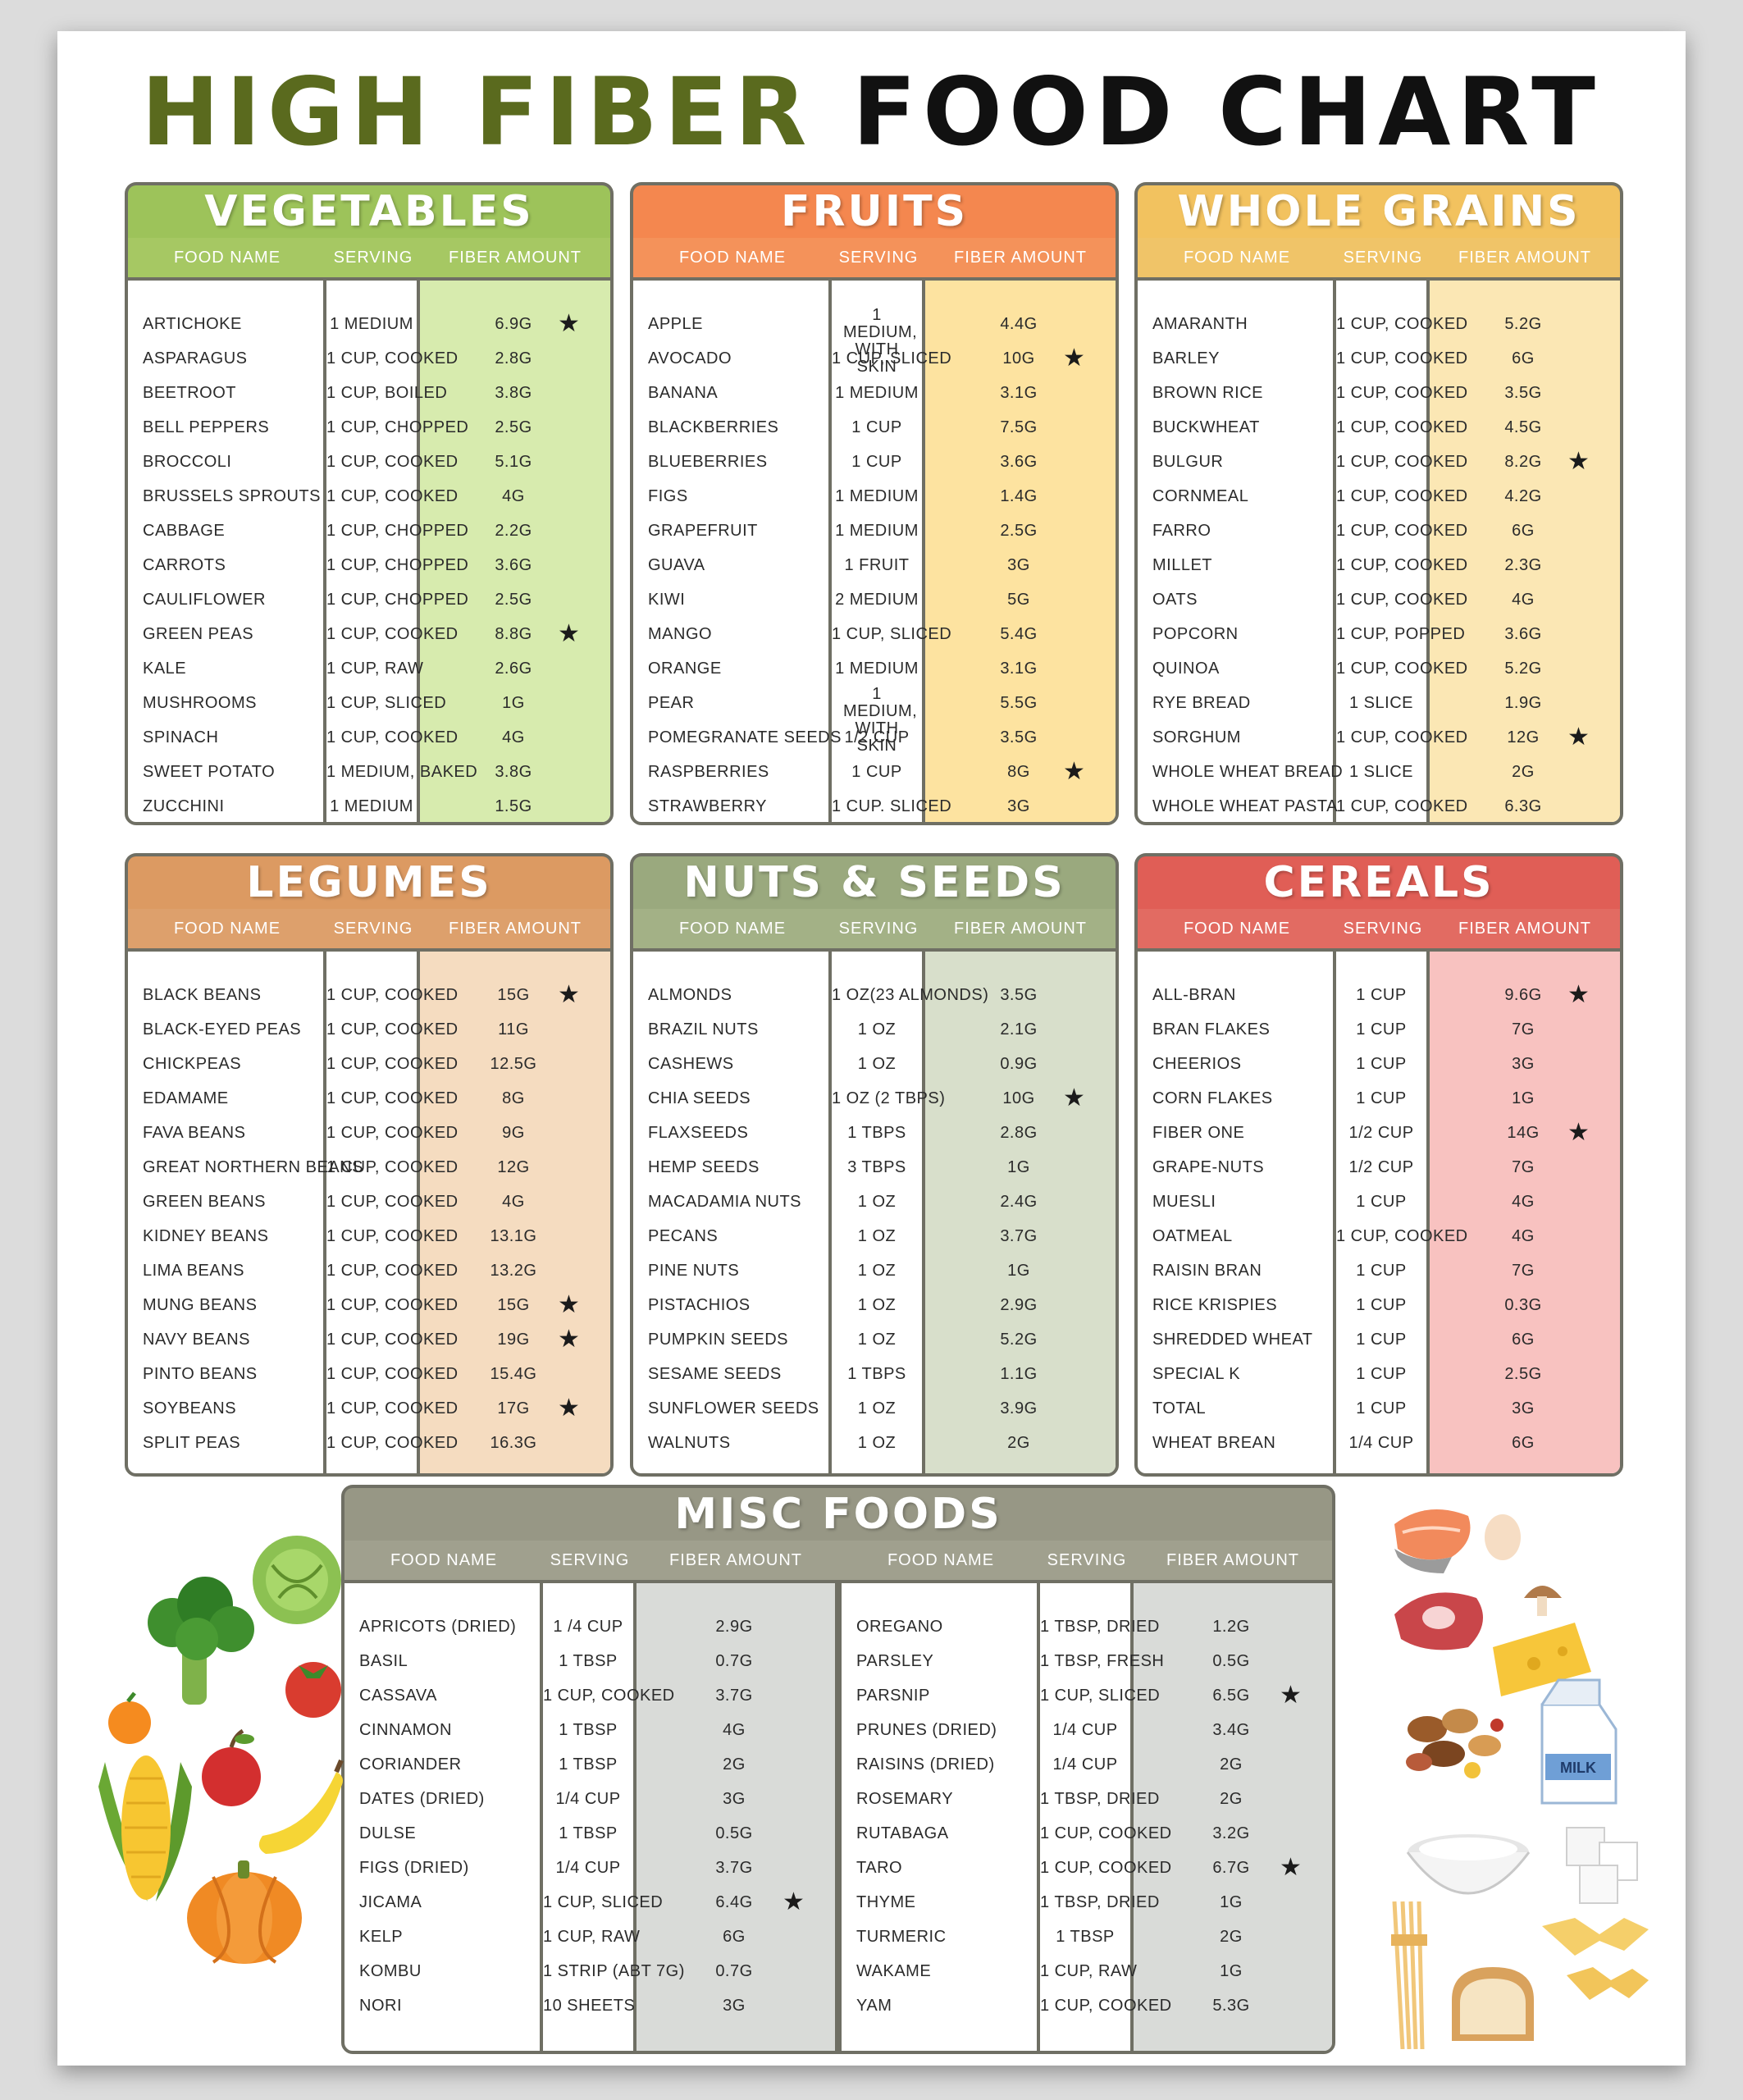  Describe the element at coordinates (1019, 703) in the screenshot. I see `fiber-amount: 5.5G` at that location.